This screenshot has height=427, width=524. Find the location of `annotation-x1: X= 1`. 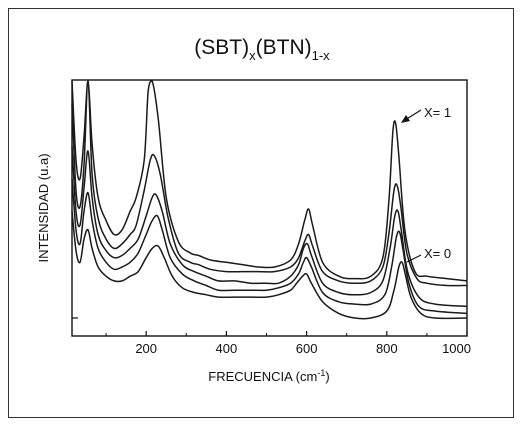

annotation-x1: X= 1 is located at coordinates (437, 112).